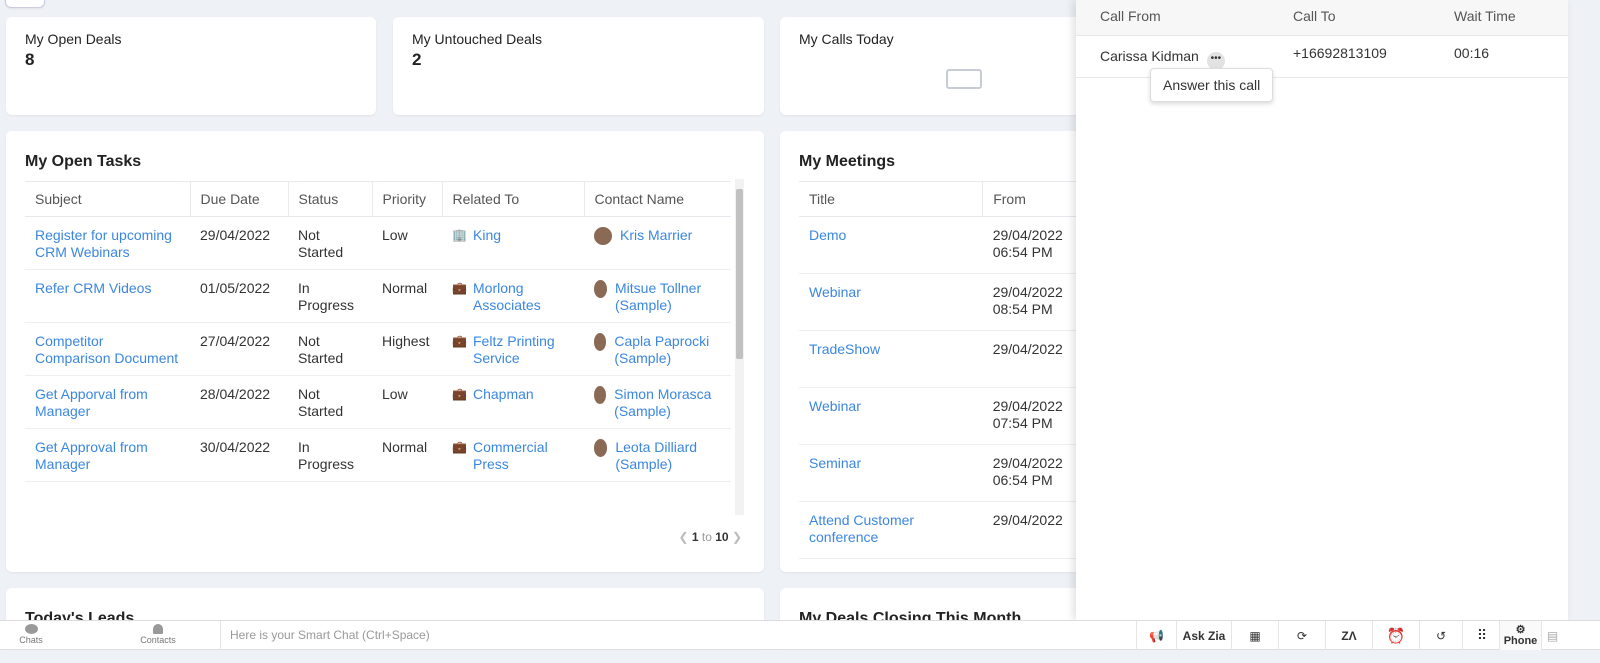 The width and height of the screenshot is (1600, 663). I want to click on ask-zia-button: Ask Zia, so click(1203, 635).